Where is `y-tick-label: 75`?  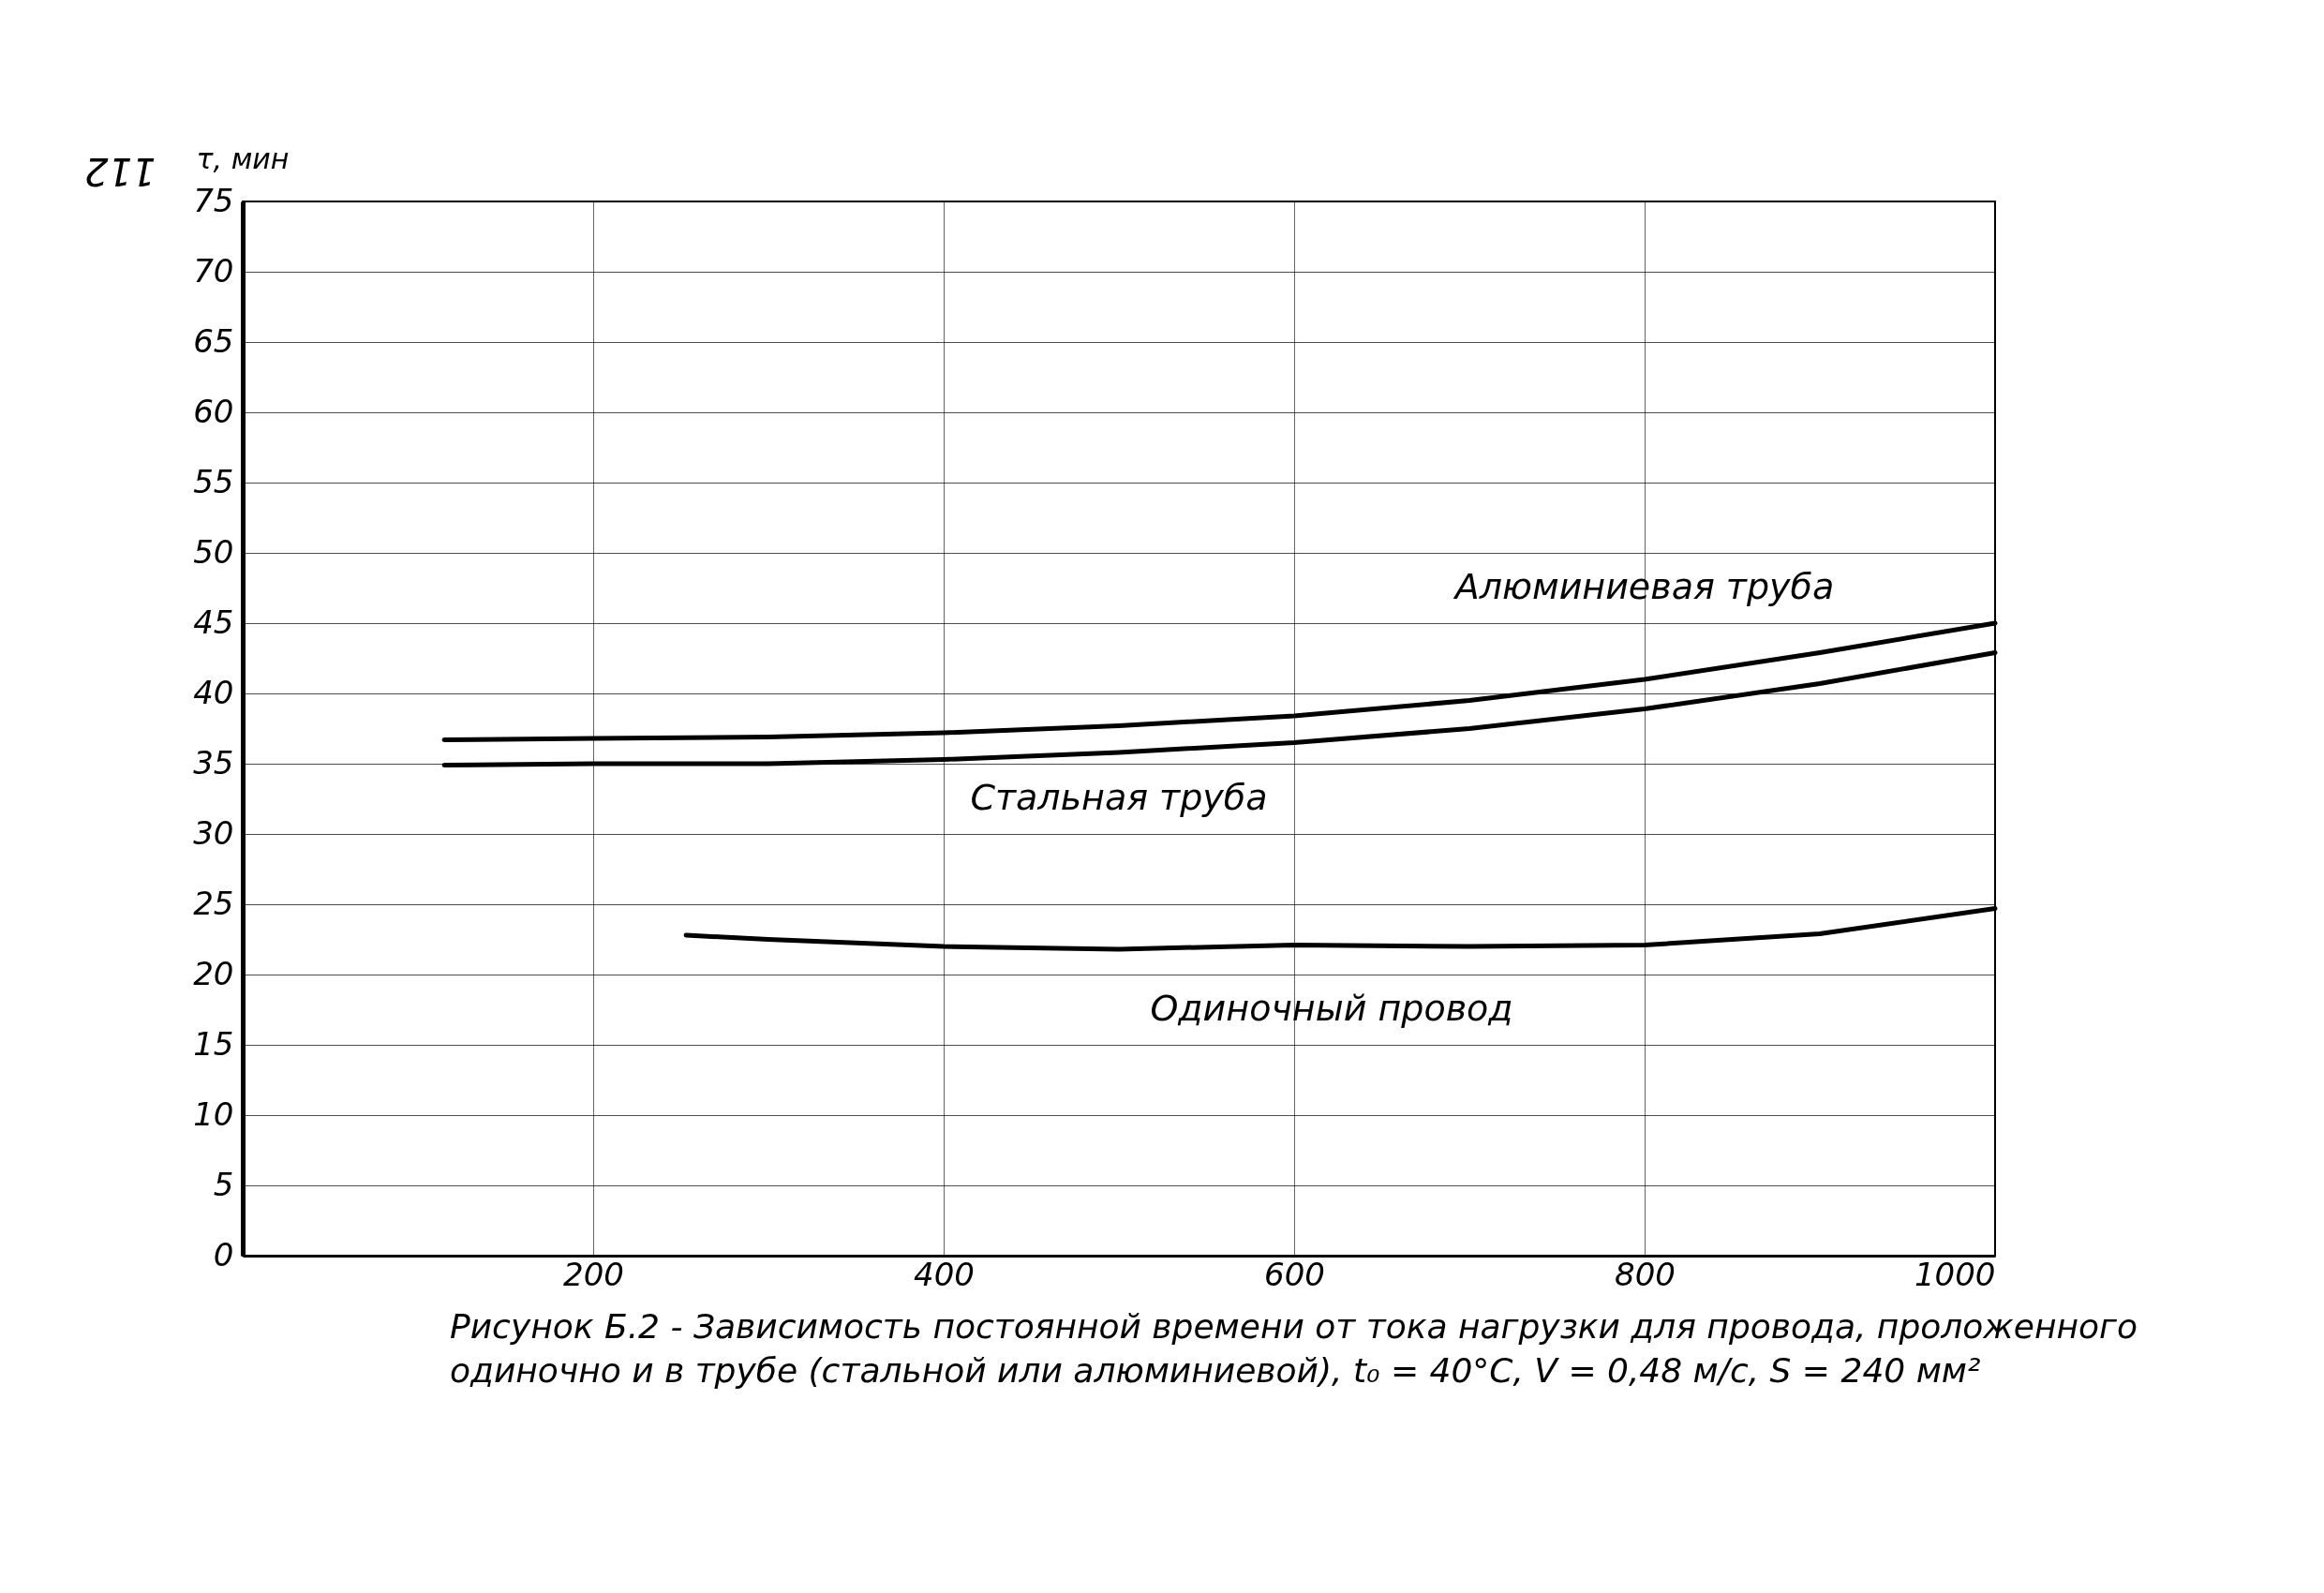 y-tick-label: 75 is located at coordinates (214, 200).